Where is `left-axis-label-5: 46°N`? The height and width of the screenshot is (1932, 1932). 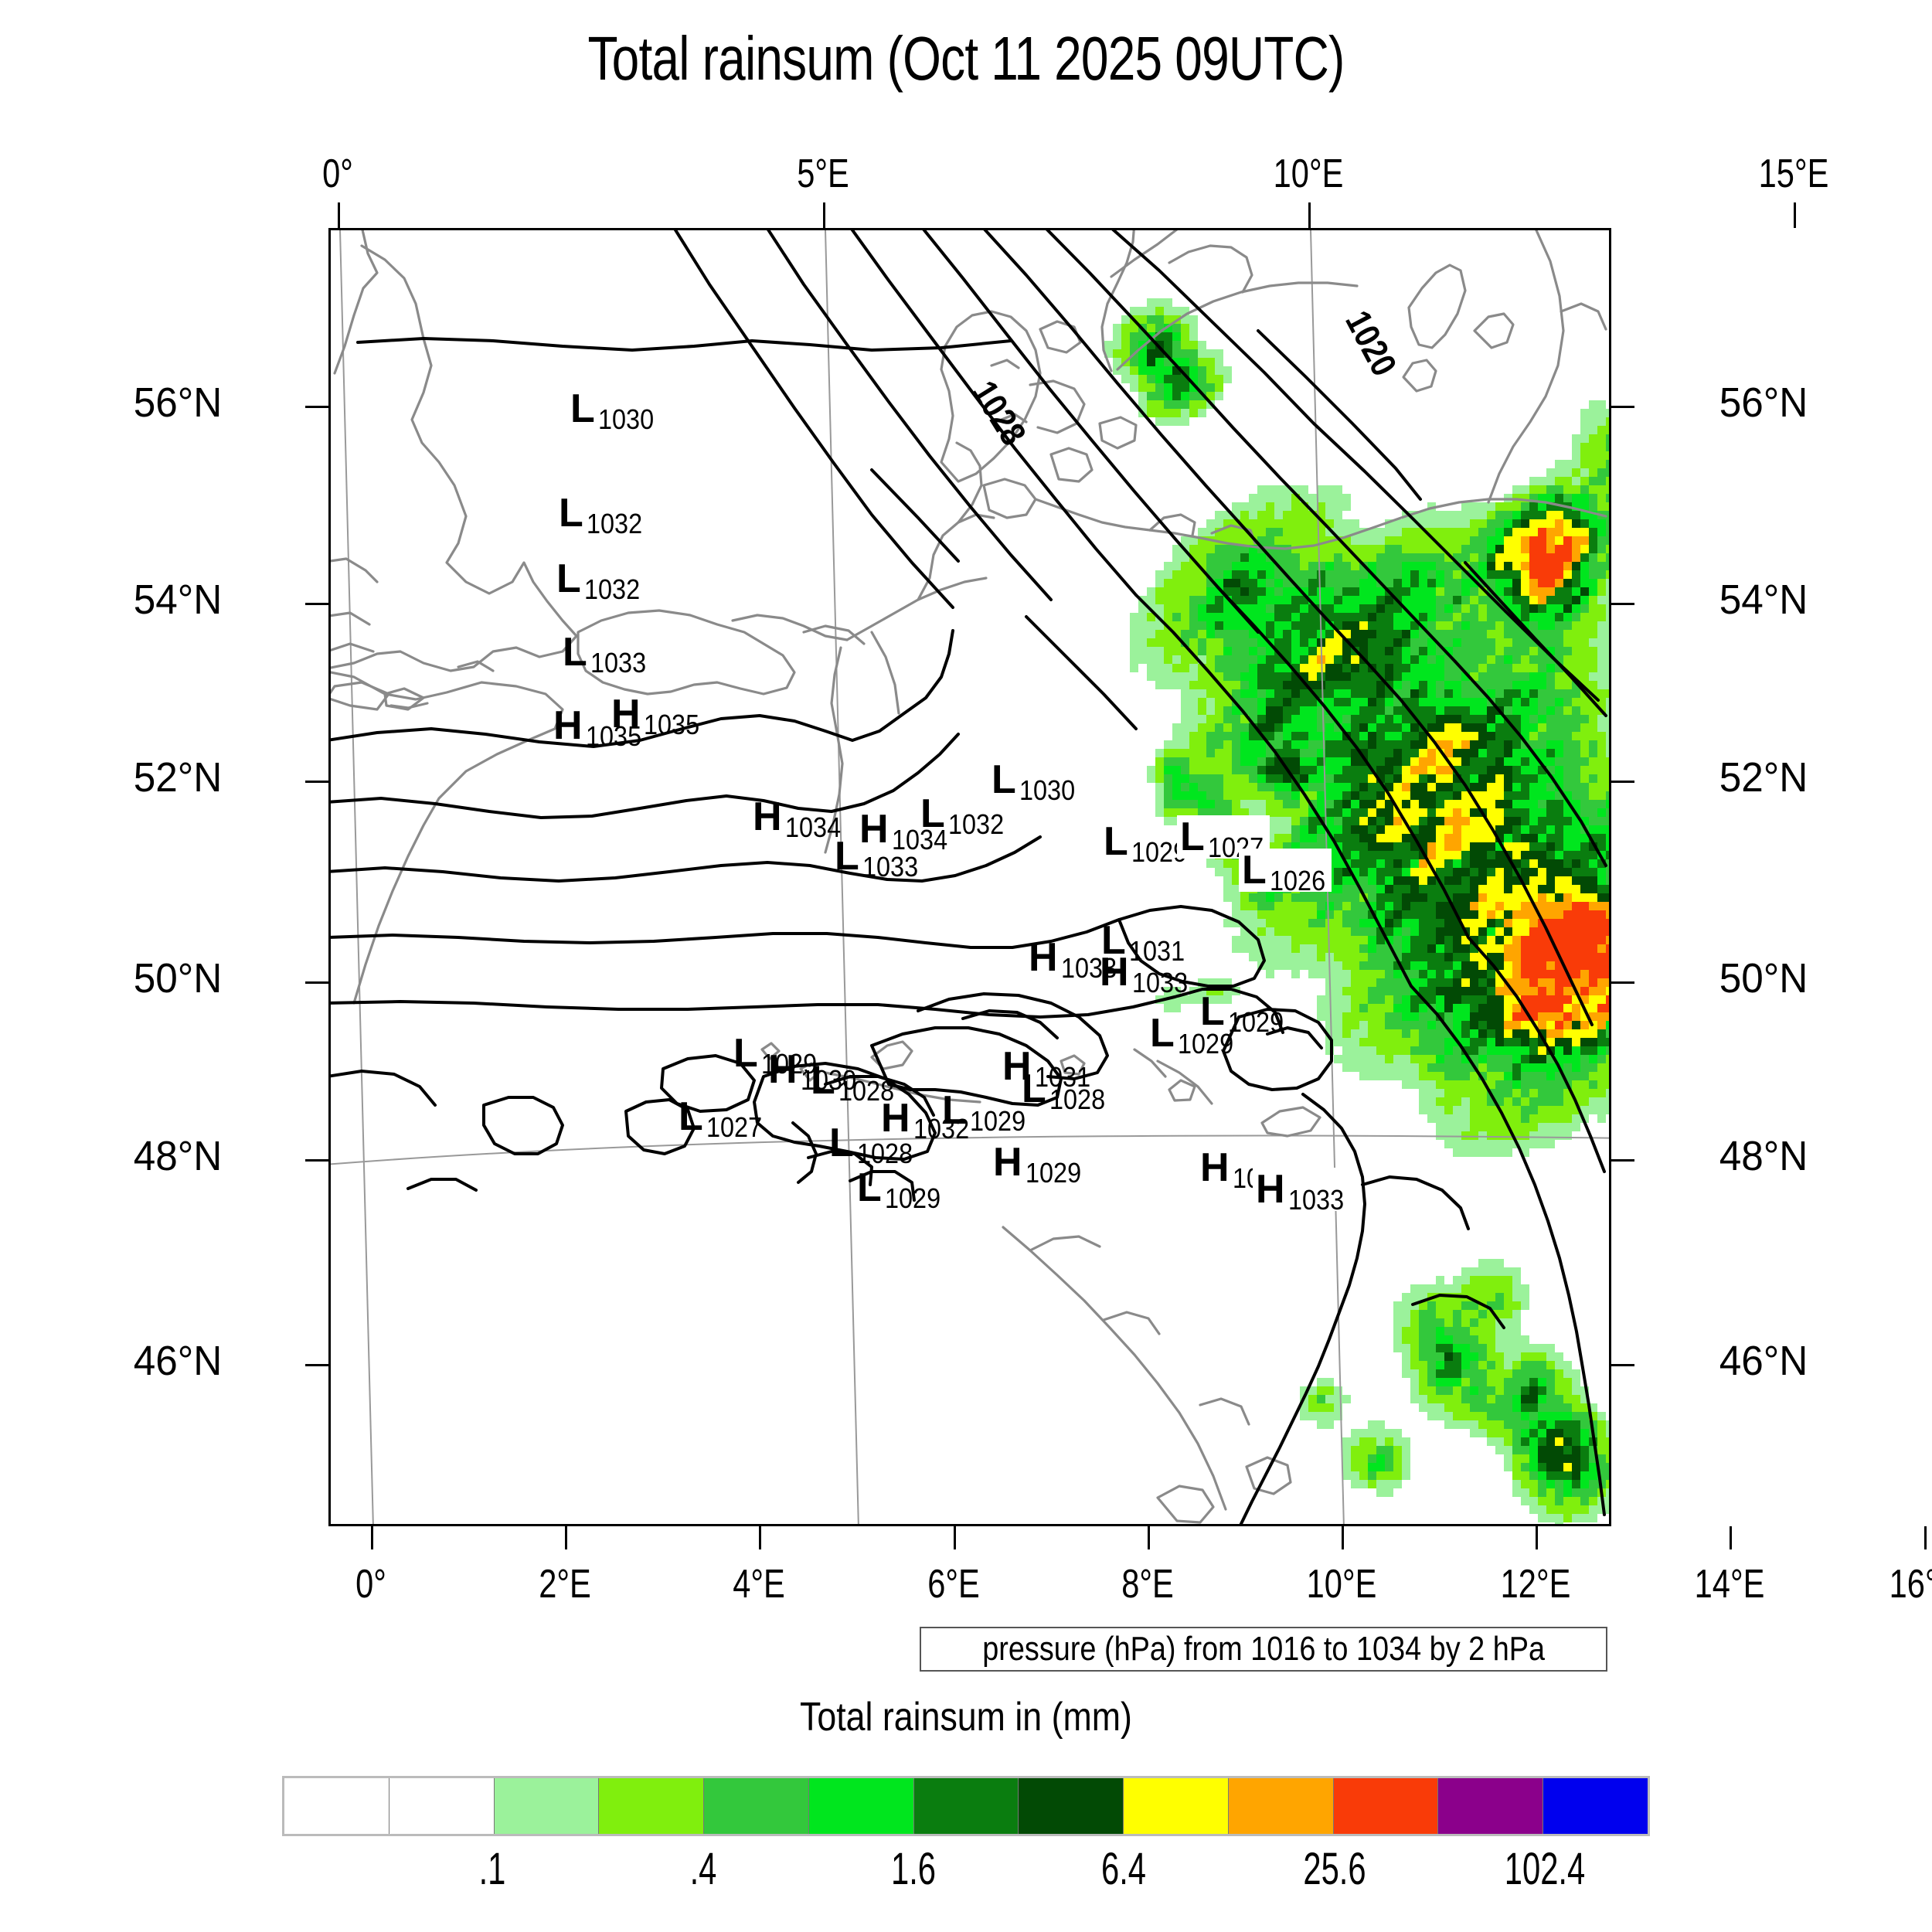 left-axis-label-5: 46°N is located at coordinates (178, 1361).